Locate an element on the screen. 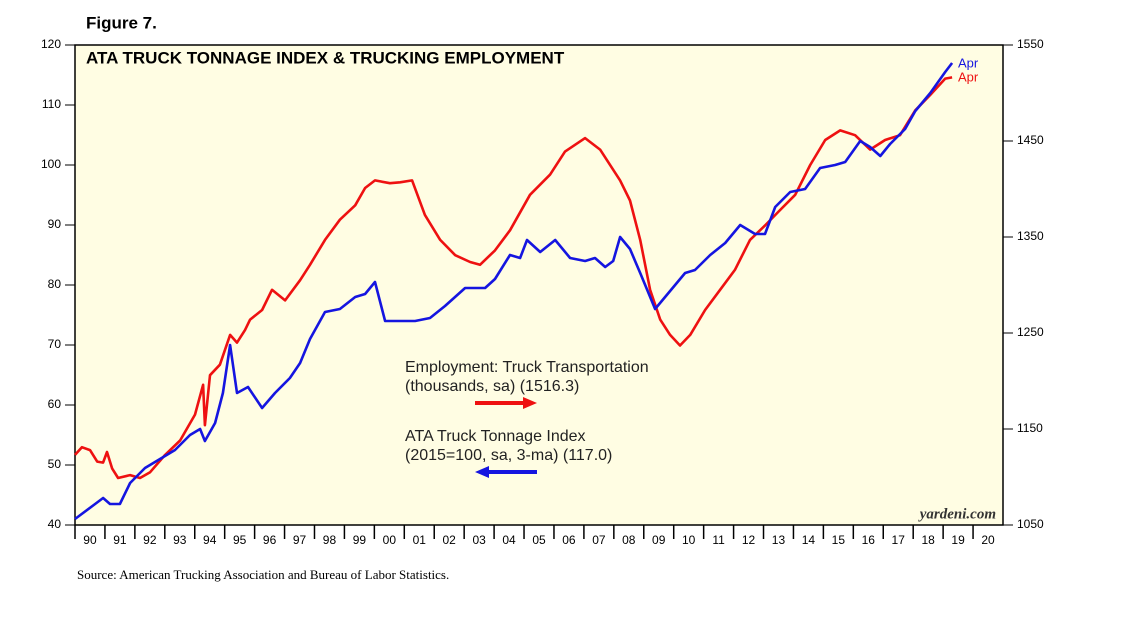 The image size is (1138, 621). x-tick-label: 20 is located at coordinates (988, 540).